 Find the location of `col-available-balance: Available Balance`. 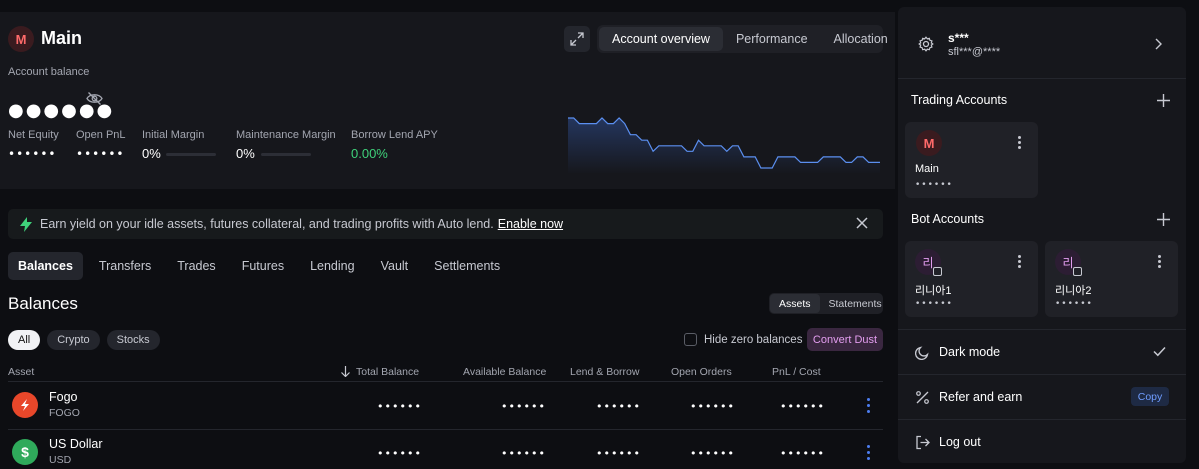

col-available-balance: Available Balance is located at coordinates (505, 372).